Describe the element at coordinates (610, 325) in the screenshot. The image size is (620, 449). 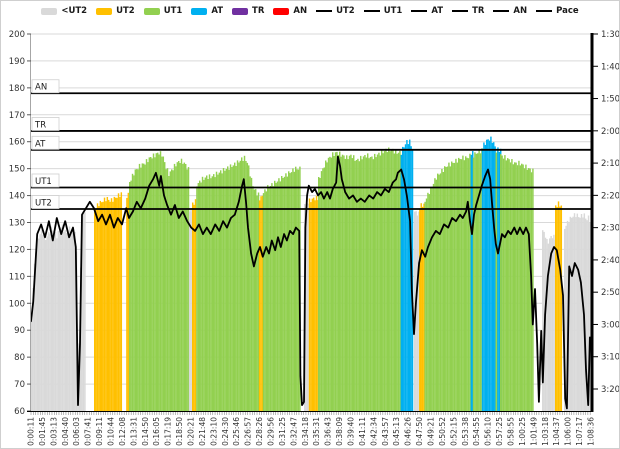
I see `right-axis-label: 3:00` at that location.